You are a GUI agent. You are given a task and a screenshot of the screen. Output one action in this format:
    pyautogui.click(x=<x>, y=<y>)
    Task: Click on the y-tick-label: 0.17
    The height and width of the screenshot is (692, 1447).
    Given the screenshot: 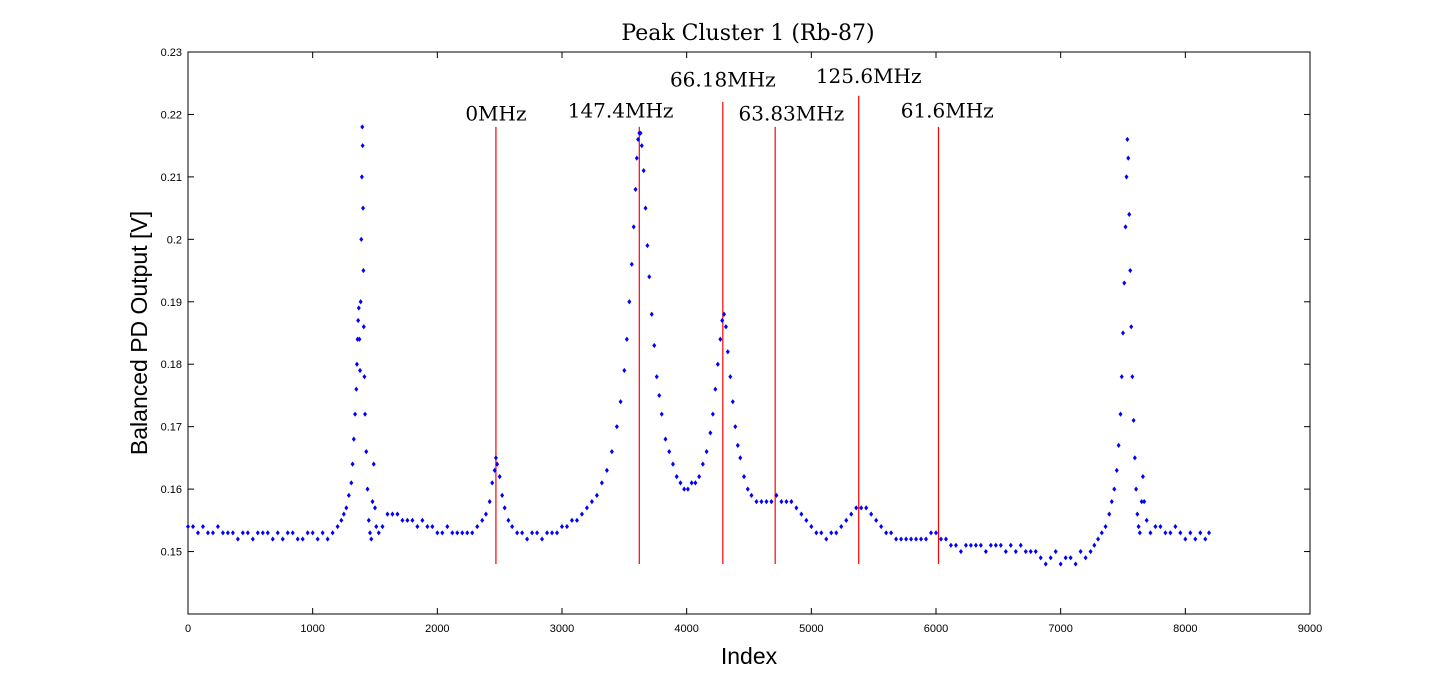 What is the action you would take?
    pyautogui.click(x=171, y=428)
    